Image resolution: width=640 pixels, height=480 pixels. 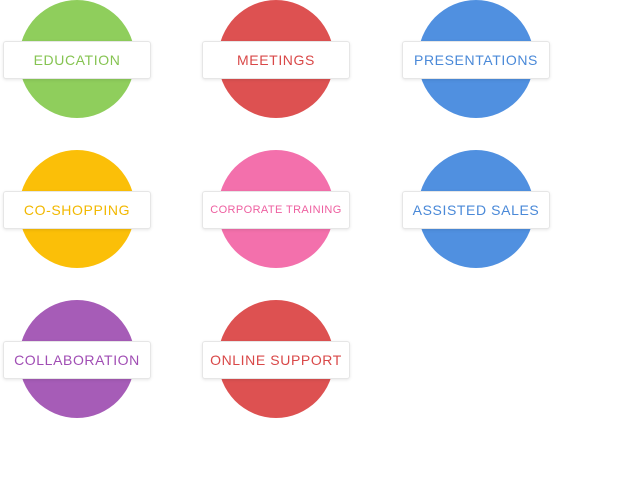 I want to click on tile-presentations: PRESENTATIONS, so click(x=476, y=60).